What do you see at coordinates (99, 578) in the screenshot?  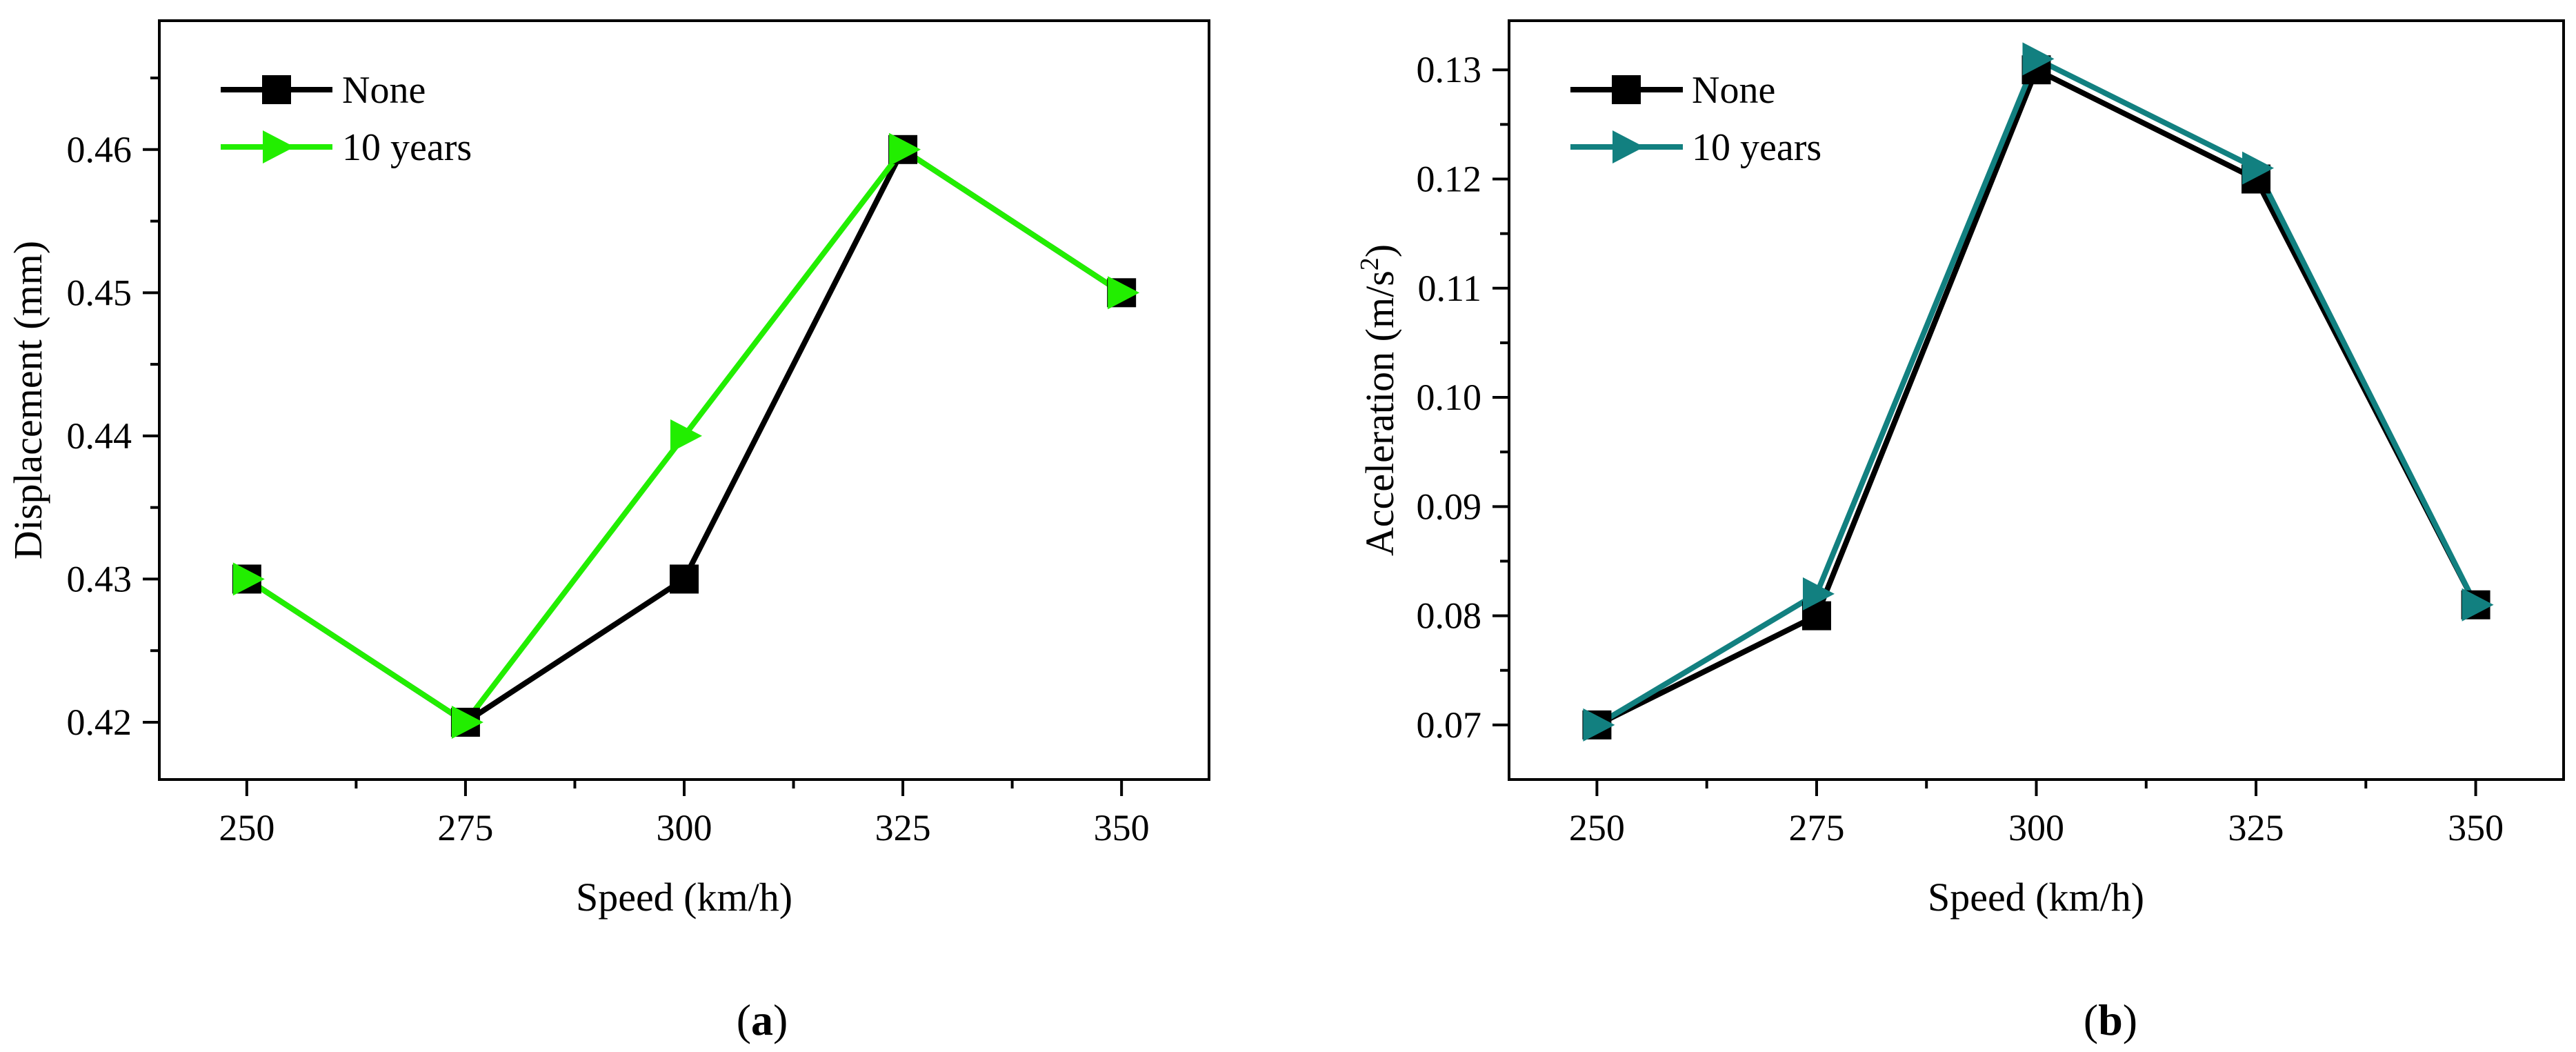 I see `y-tick-label-a-1: 0.43` at bounding box center [99, 578].